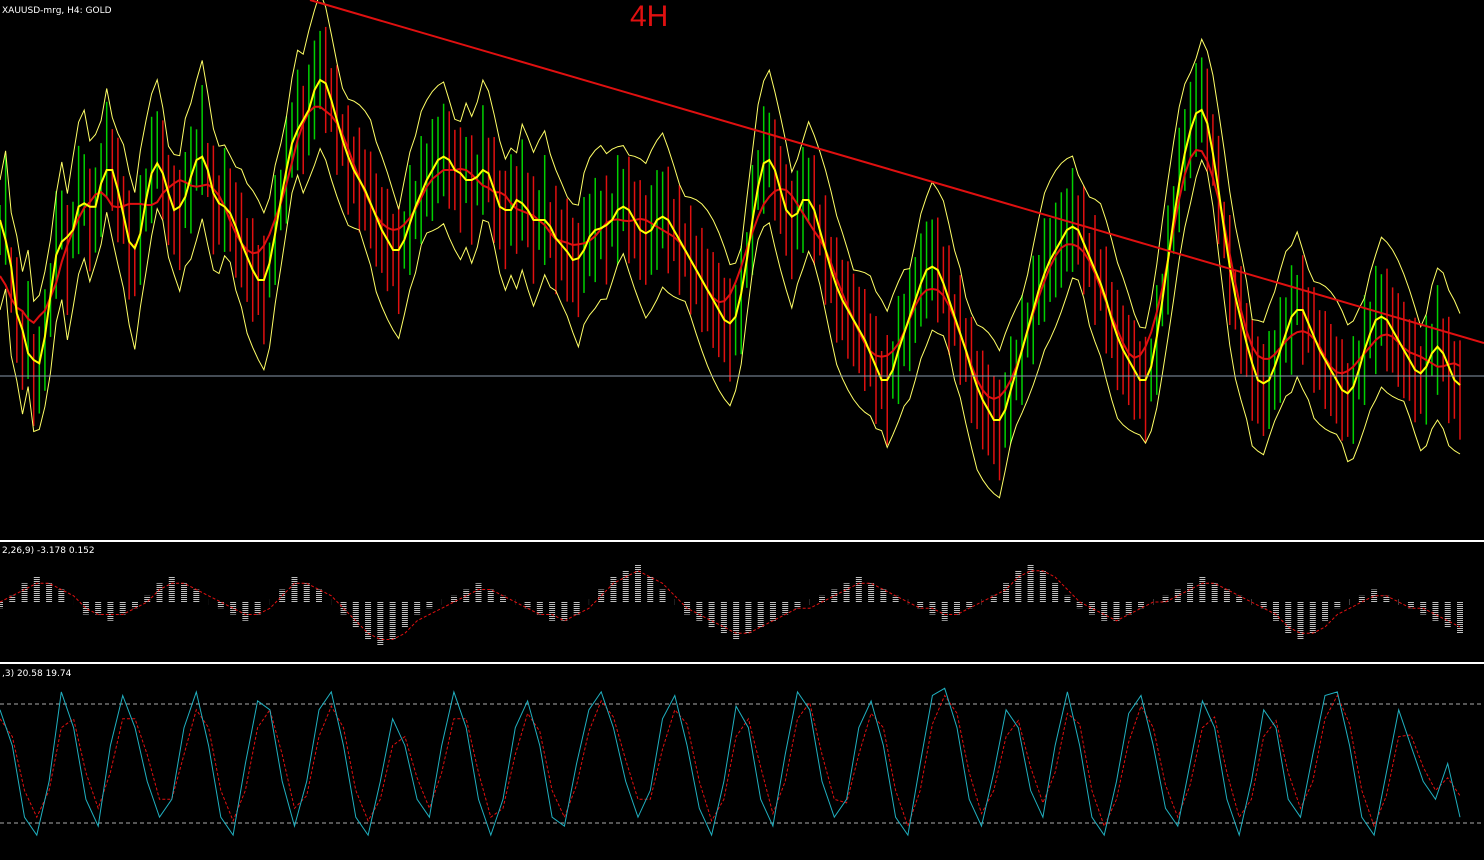 The height and width of the screenshot is (860, 1484). What do you see at coordinates (57, 11) in the screenshot?
I see `symbol-label: XAUUSD-mrg, H4: GOLD` at bounding box center [57, 11].